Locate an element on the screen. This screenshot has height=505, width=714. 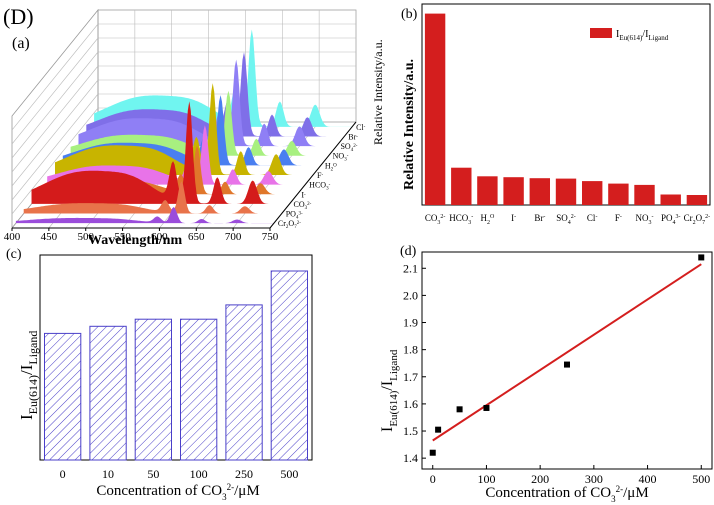
panel-b-category-label-base: HCO is located at coordinates (459, 218).